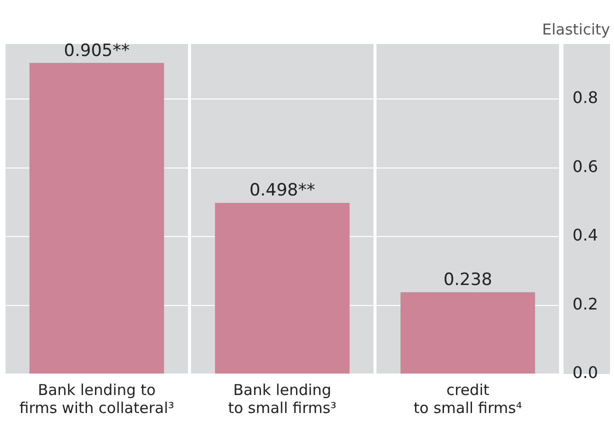 This screenshot has height=430, width=614. What do you see at coordinates (585, 304) in the screenshot?
I see `y-tick-label: 0.2` at bounding box center [585, 304].